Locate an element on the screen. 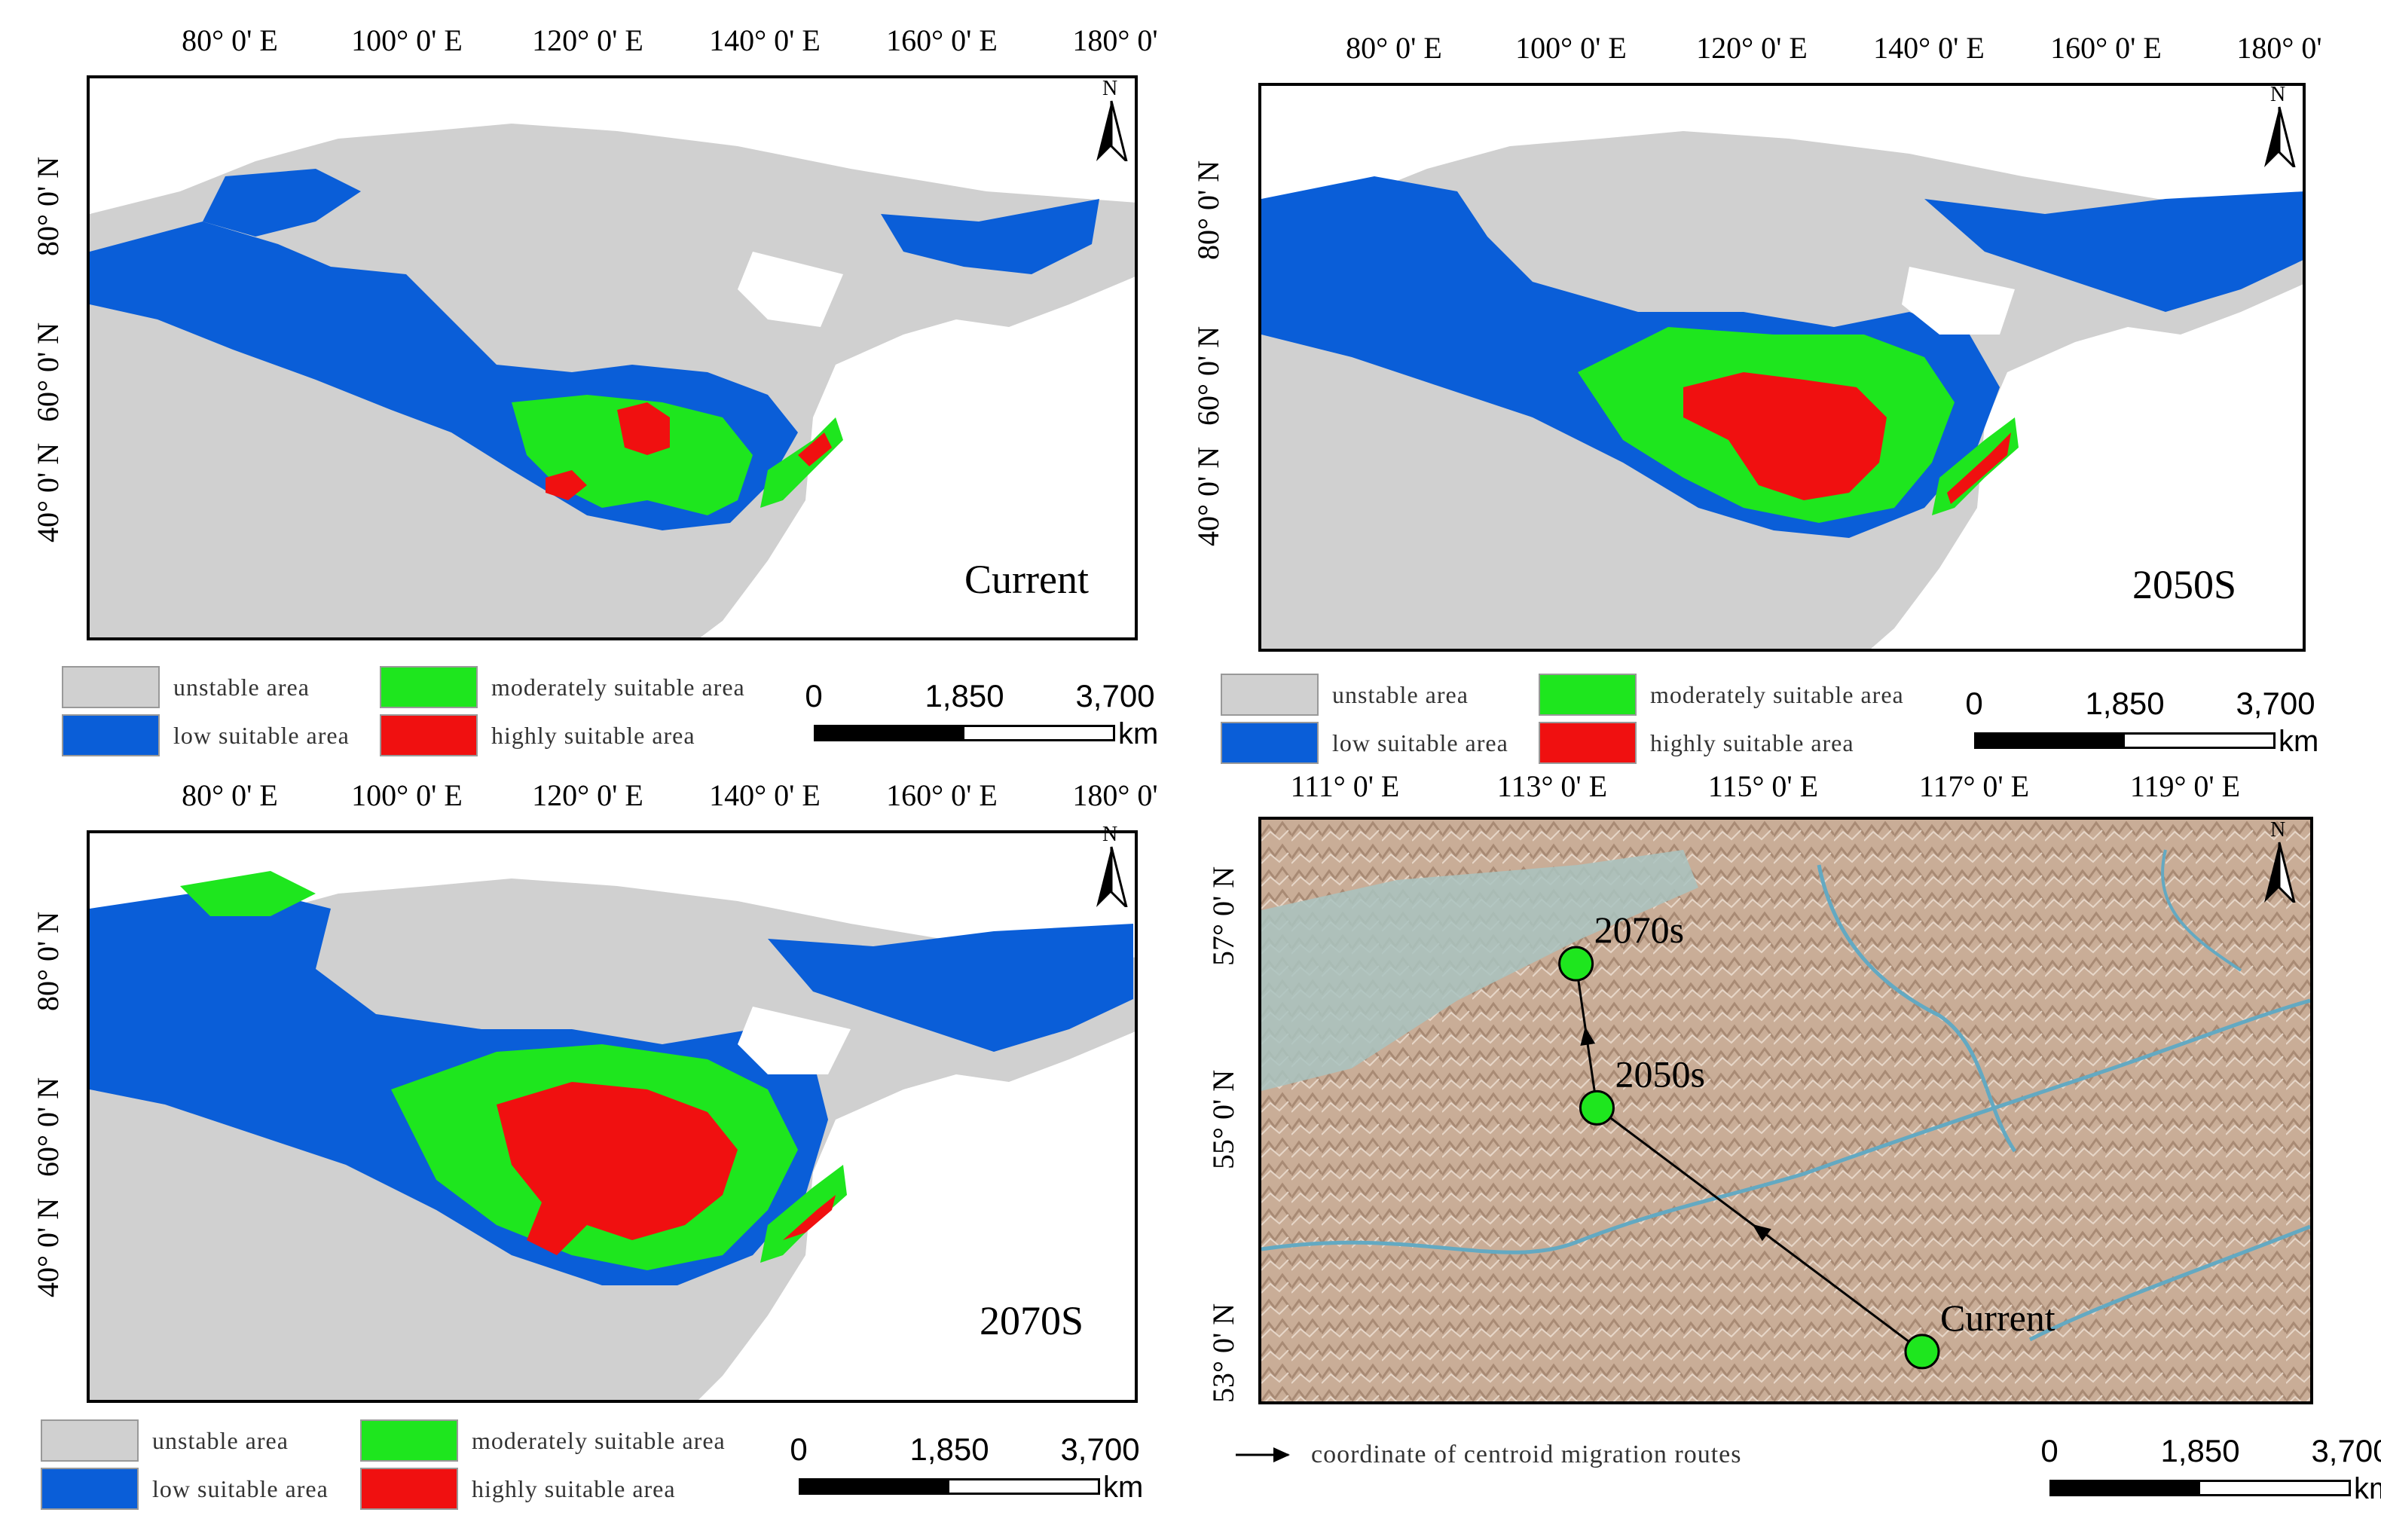 The height and width of the screenshot is (1540, 2381). period-label-2050s: 2050S is located at coordinates (2184, 585).